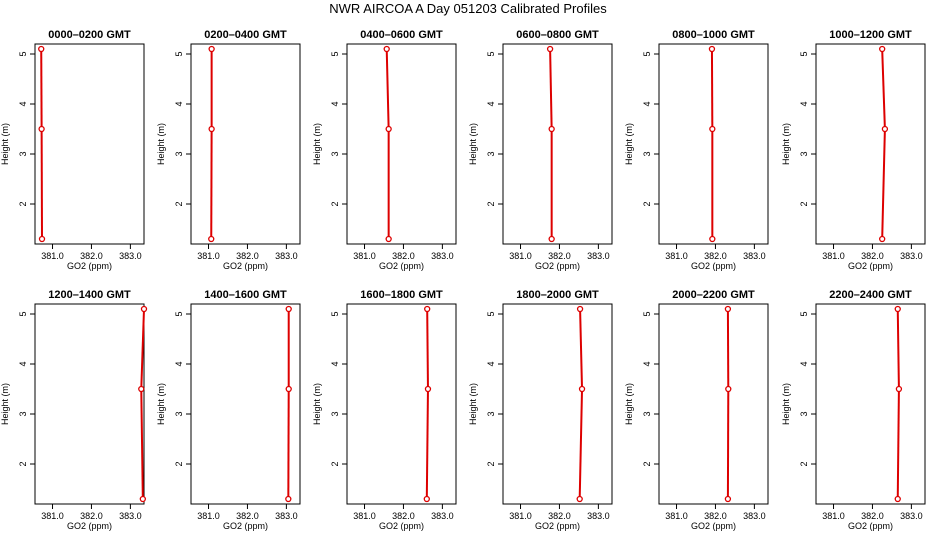  I want to click on panel-11-xtick-label: 383.0, so click(754, 516).